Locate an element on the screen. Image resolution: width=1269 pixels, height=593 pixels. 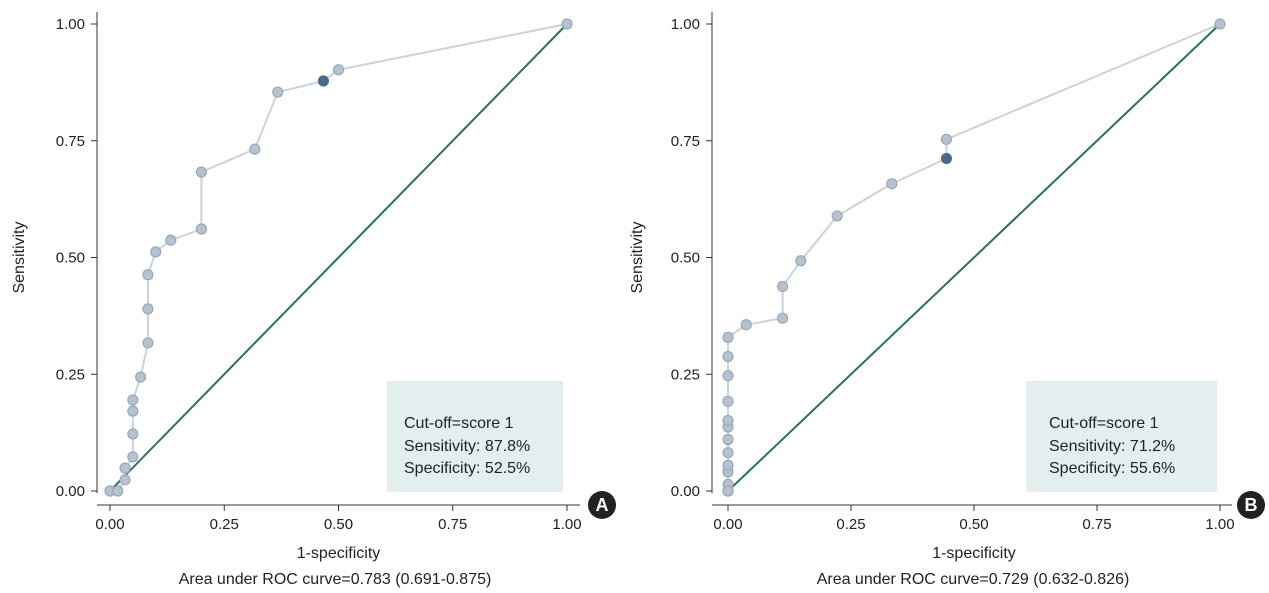
info-specificity: Specificity: 55.6% is located at coordinates (1112, 468).